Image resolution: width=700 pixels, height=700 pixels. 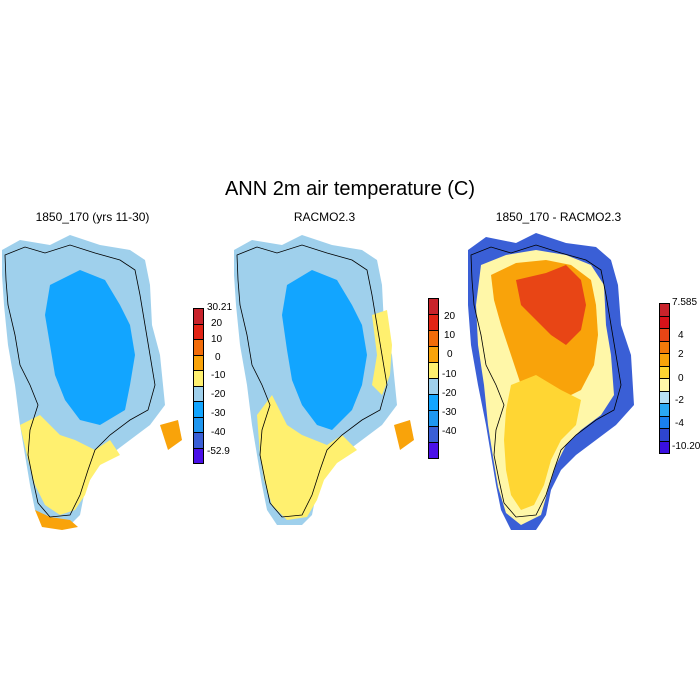 I want to click on panel-title: RACMO2.3, so click(x=324, y=217).